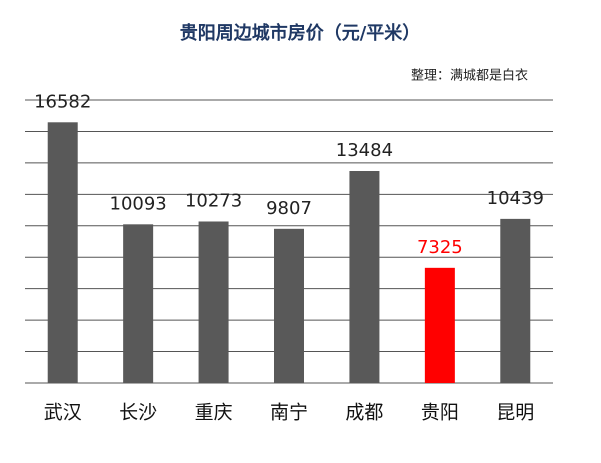  I want to click on x-tick-label: 贵阳, so click(440, 413).